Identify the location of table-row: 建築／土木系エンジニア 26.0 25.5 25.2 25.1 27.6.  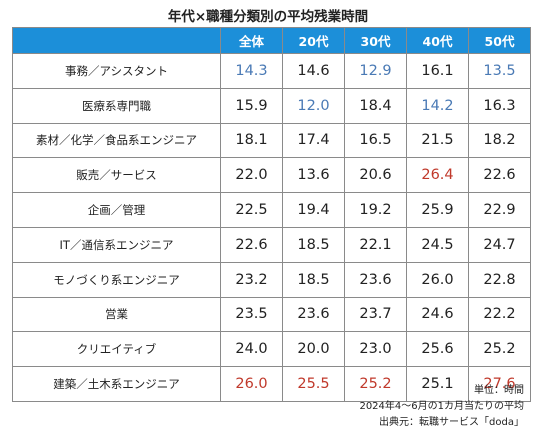
(271, 384).